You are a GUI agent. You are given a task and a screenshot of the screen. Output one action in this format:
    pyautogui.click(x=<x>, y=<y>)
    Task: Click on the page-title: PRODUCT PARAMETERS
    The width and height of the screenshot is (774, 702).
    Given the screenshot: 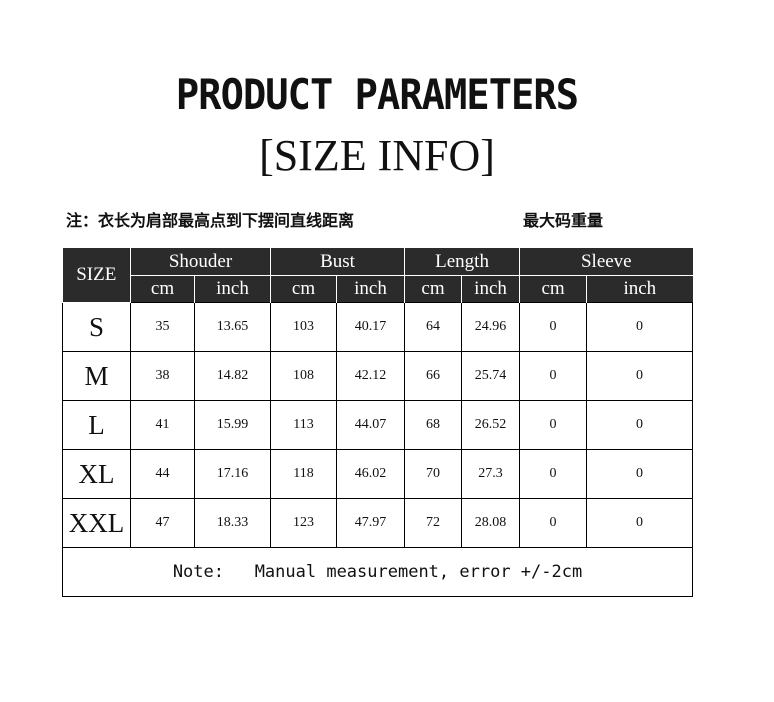 What is the action you would take?
    pyautogui.click(x=377, y=94)
    